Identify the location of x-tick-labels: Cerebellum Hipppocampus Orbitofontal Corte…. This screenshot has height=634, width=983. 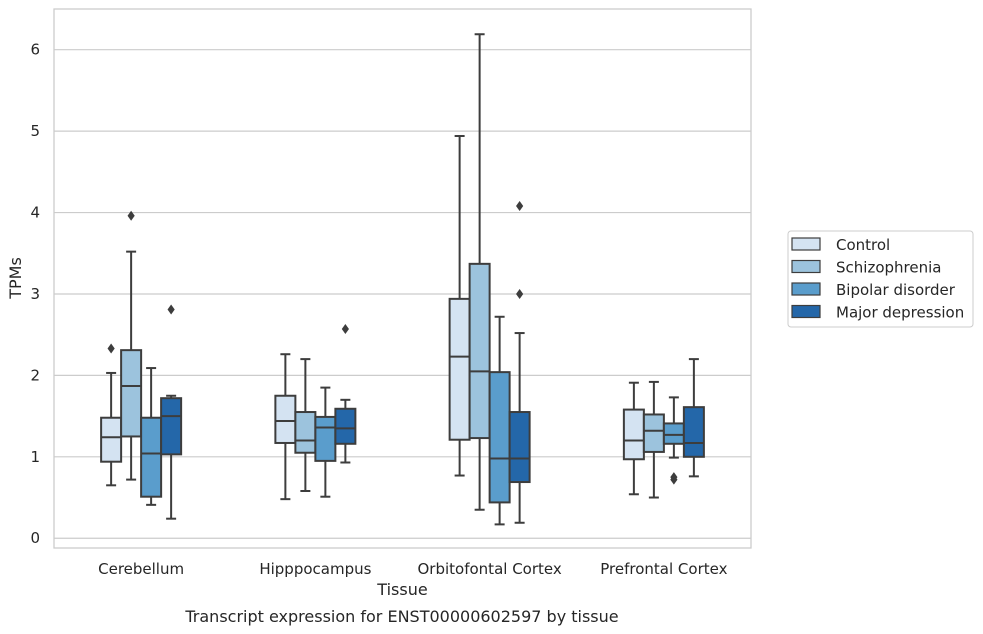
(412, 569).